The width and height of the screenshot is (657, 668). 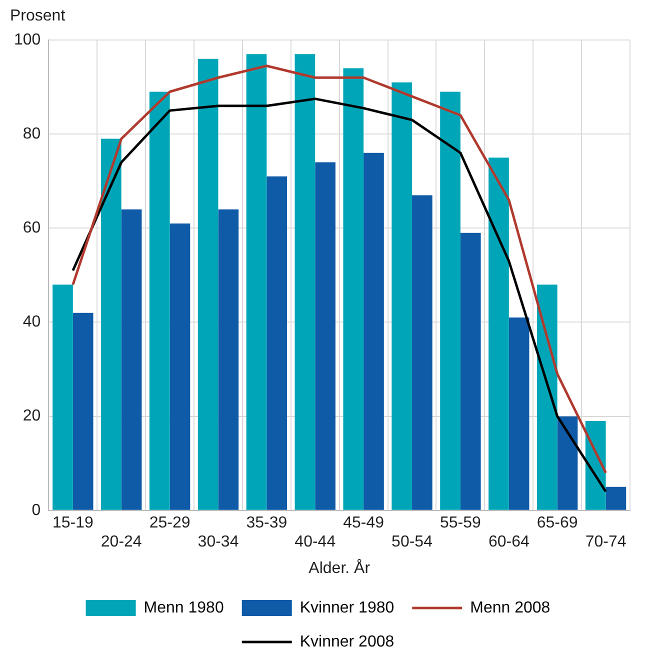 What do you see at coordinates (347, 641) in the screenshot?
I see `legend-label: Kvinner 2008` at bounding box center [347, 641].